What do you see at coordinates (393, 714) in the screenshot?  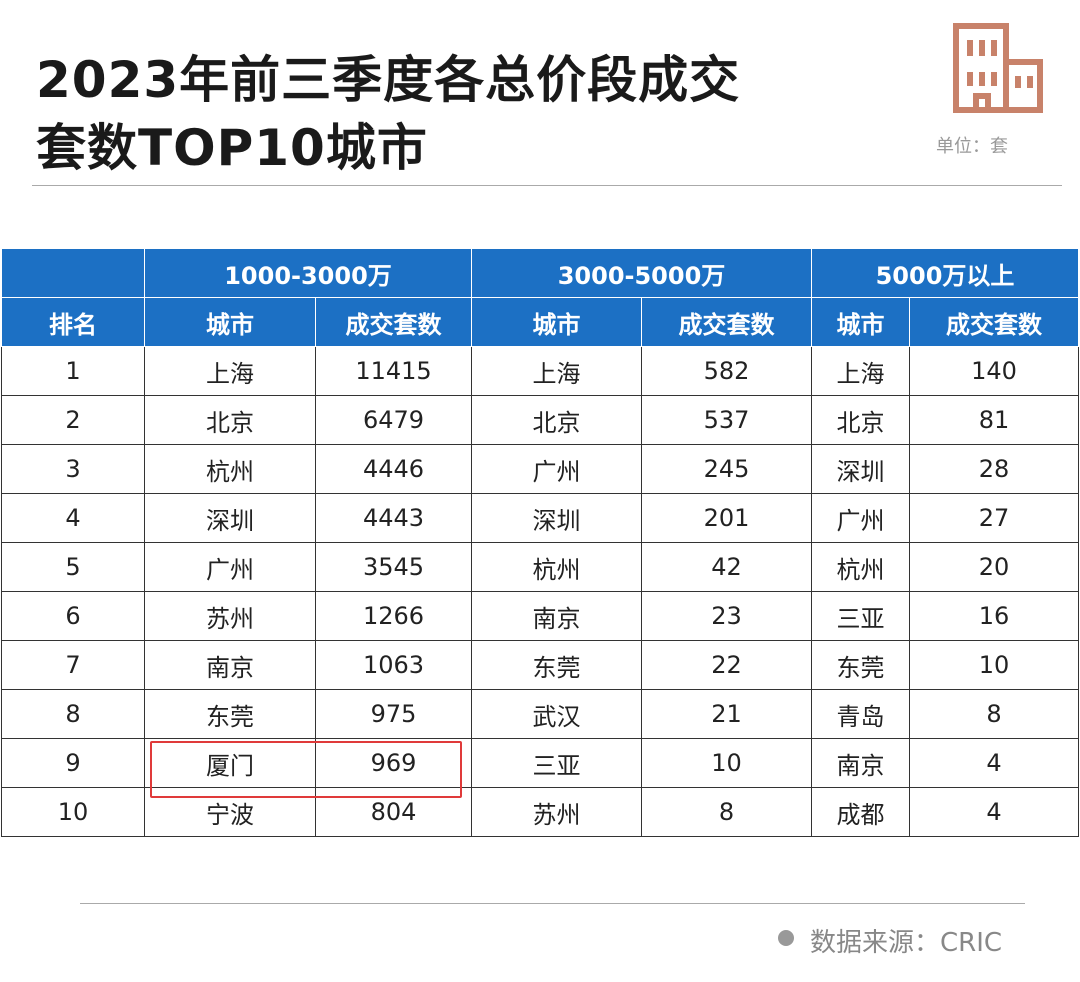 I see `cell: 975` at bounding box center [393, 714].